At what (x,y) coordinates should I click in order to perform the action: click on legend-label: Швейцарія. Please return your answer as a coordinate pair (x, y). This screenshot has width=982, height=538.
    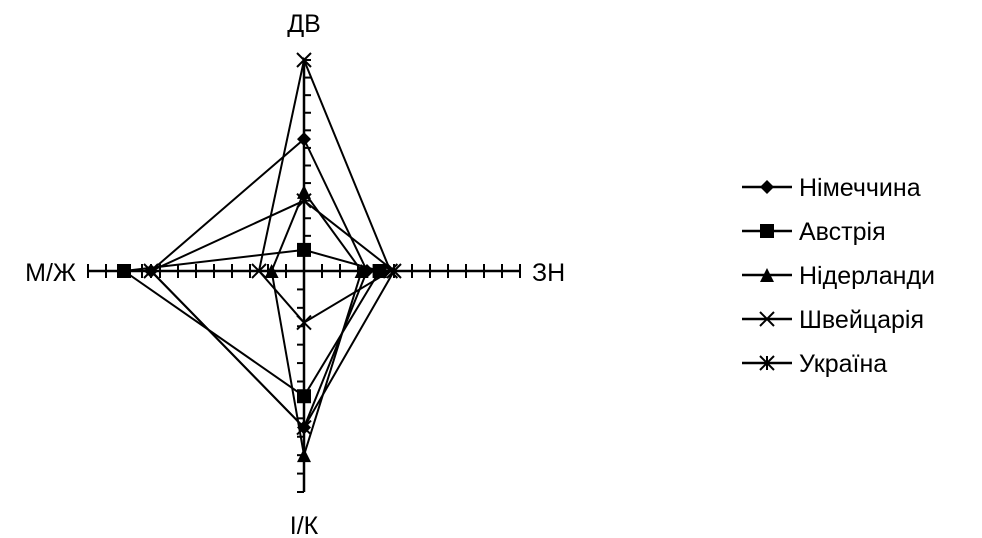
    Looking at the image, I should click on (861, 320).